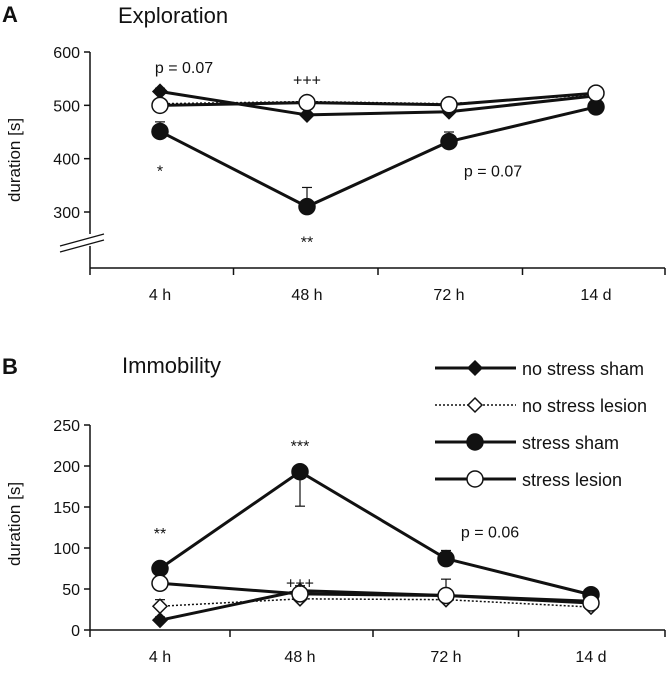  Describe the element at coordinates (66, 426) in the screenshot. I see `panel-b-y-tick-label: 250` at that location.